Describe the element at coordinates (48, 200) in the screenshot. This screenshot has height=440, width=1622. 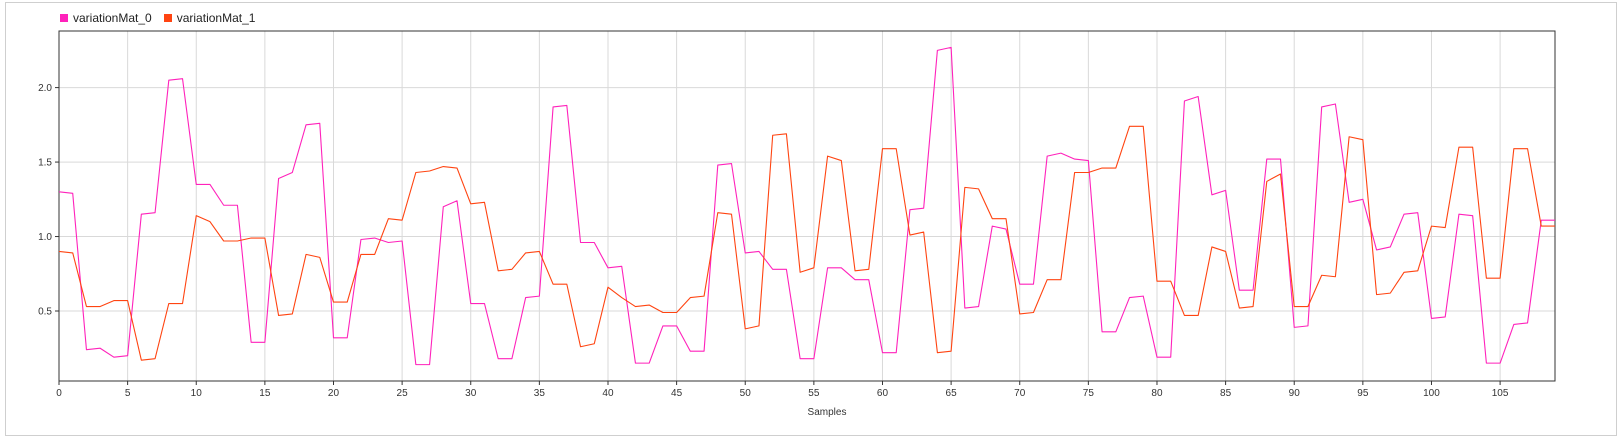
I see `y-axis-ticks: 0.5 1.0 1.5 2.0` at that location.